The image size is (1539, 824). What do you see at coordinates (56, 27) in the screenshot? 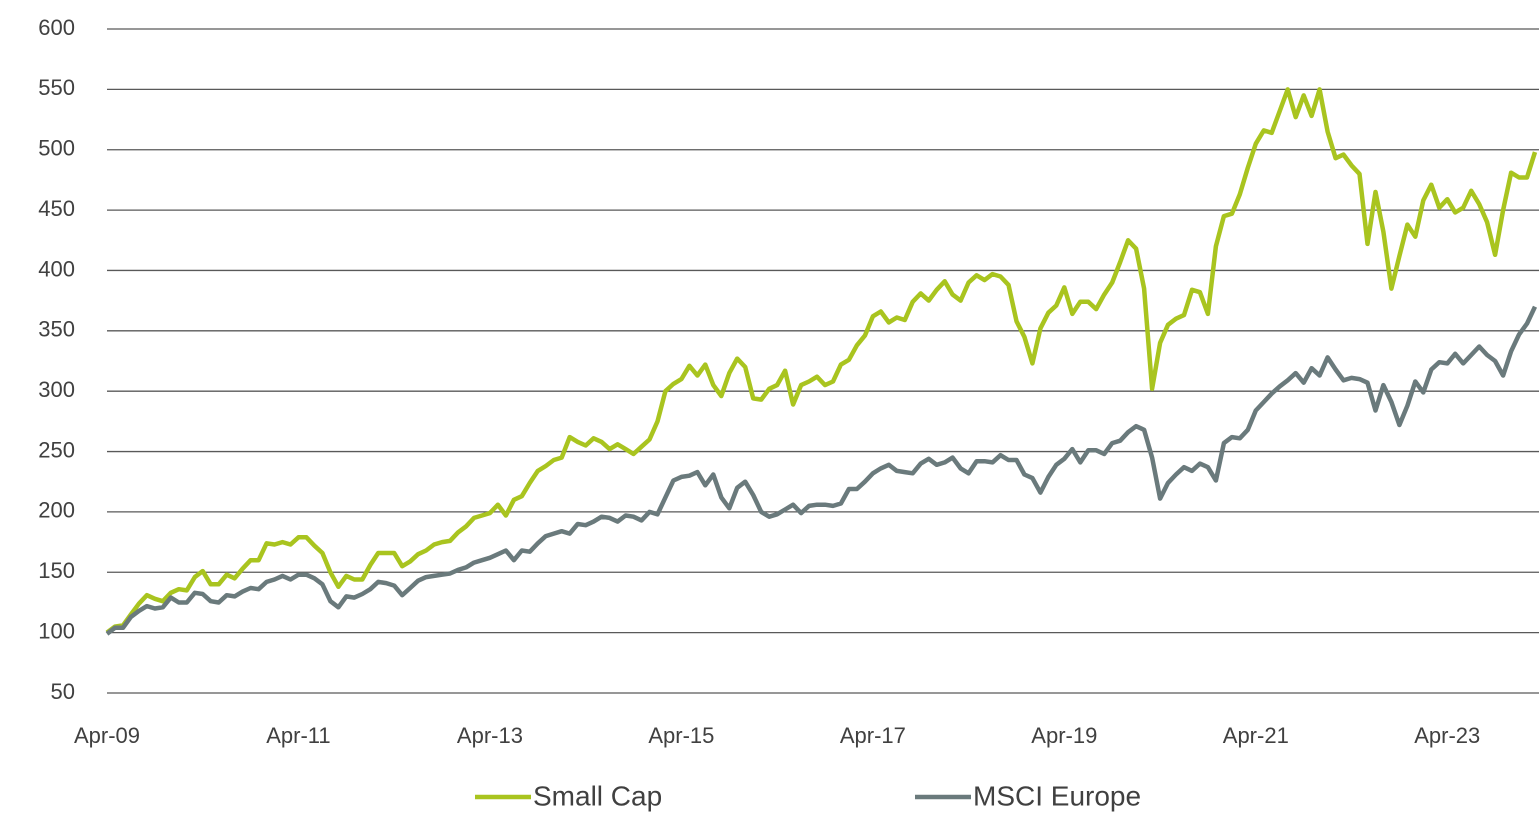
I see `y-tick-label: 600` at bounding box center [56, 27].